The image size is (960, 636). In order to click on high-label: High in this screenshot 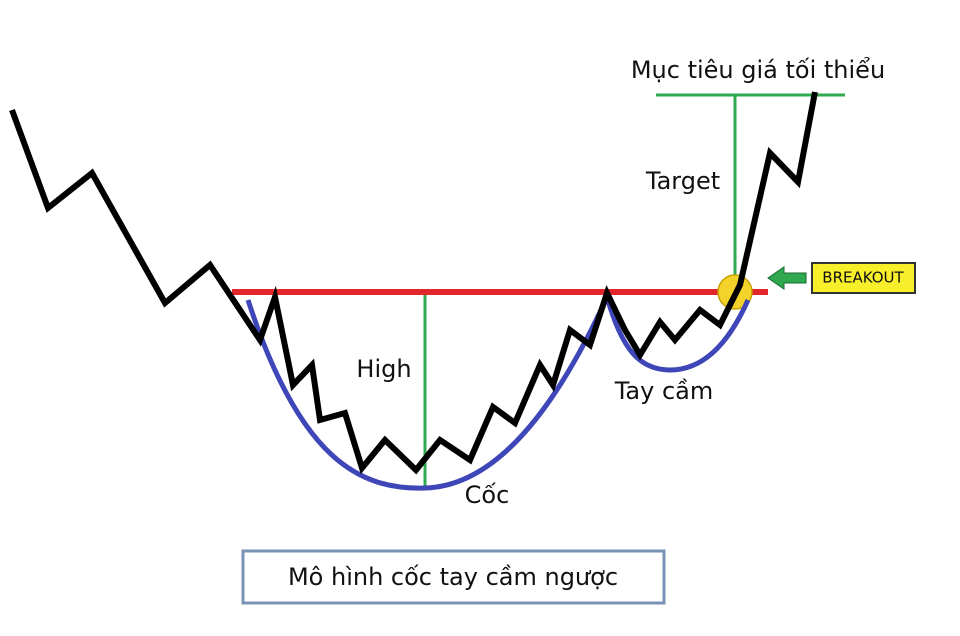, I will do `click(383, 369)`.